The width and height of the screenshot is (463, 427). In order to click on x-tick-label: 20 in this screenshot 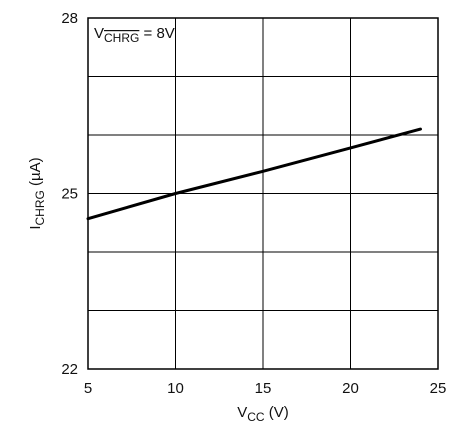, I will do `click(350, 388)`.